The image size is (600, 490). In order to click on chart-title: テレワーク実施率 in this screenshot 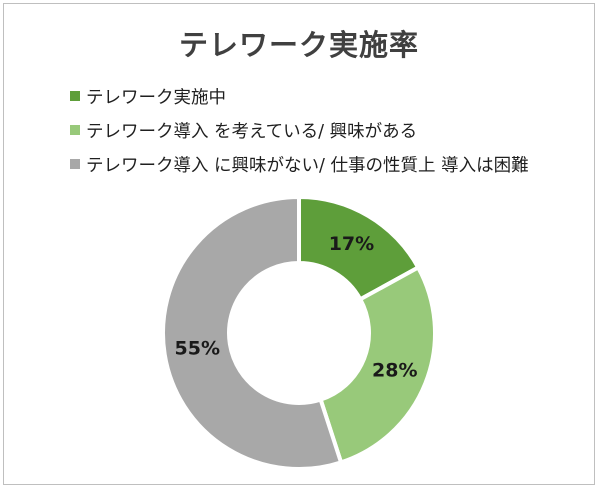, I will do `click(298, 45)`.